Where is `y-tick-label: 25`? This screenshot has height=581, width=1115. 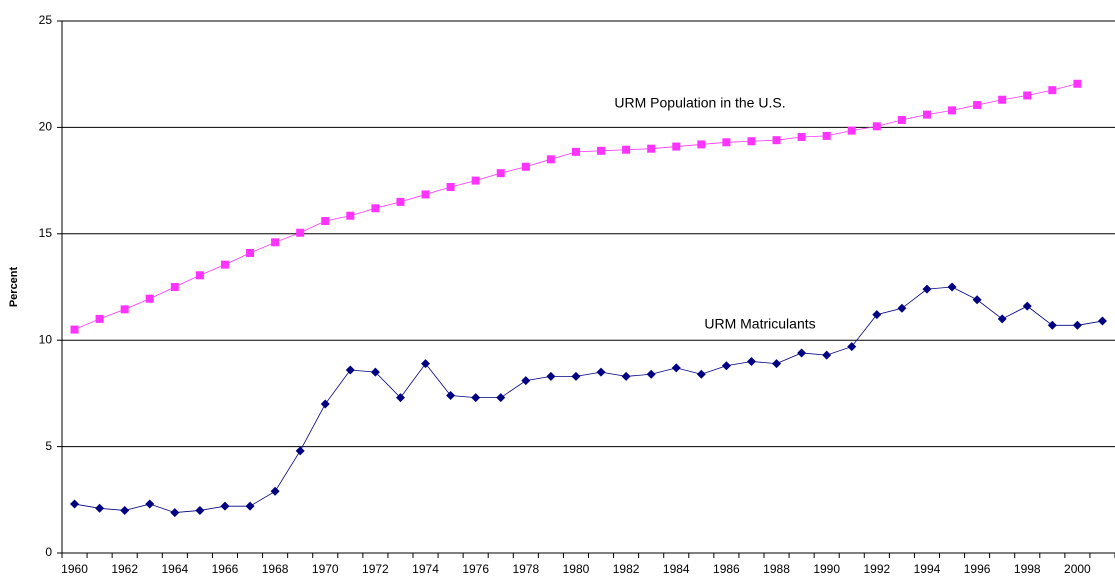 y-tick-label: 25 is located at coordinates (46, 20).